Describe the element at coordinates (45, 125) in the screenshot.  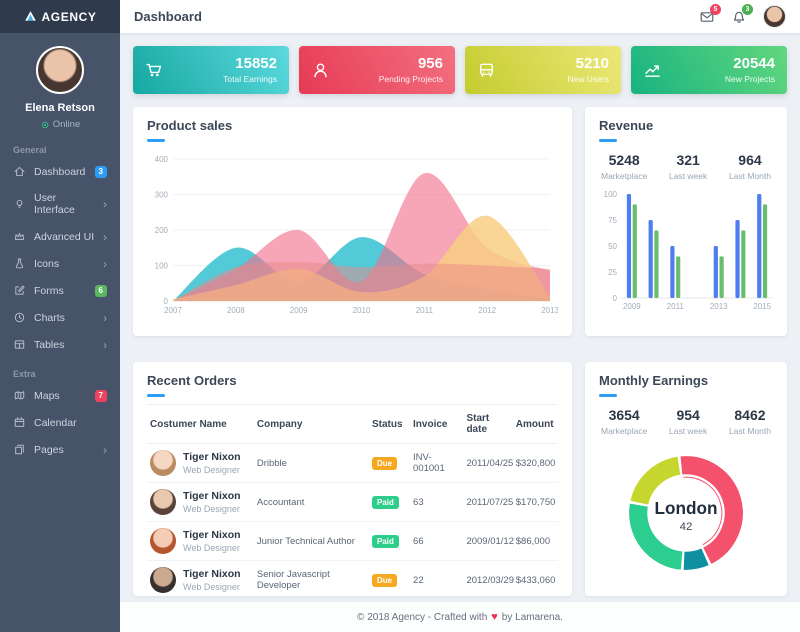
I see `online-status-icon` at that location.